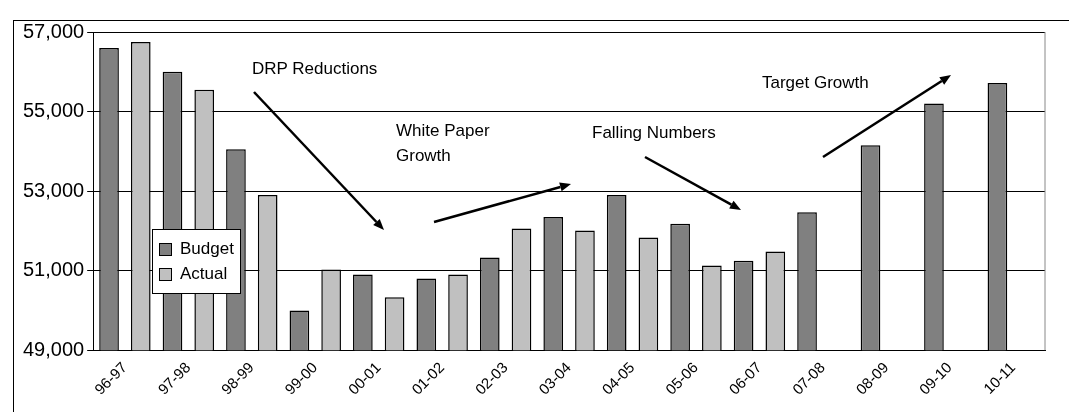 The image size is (1069, 412). I want to click on annotation: DRP Reductions, so click(315, 69).